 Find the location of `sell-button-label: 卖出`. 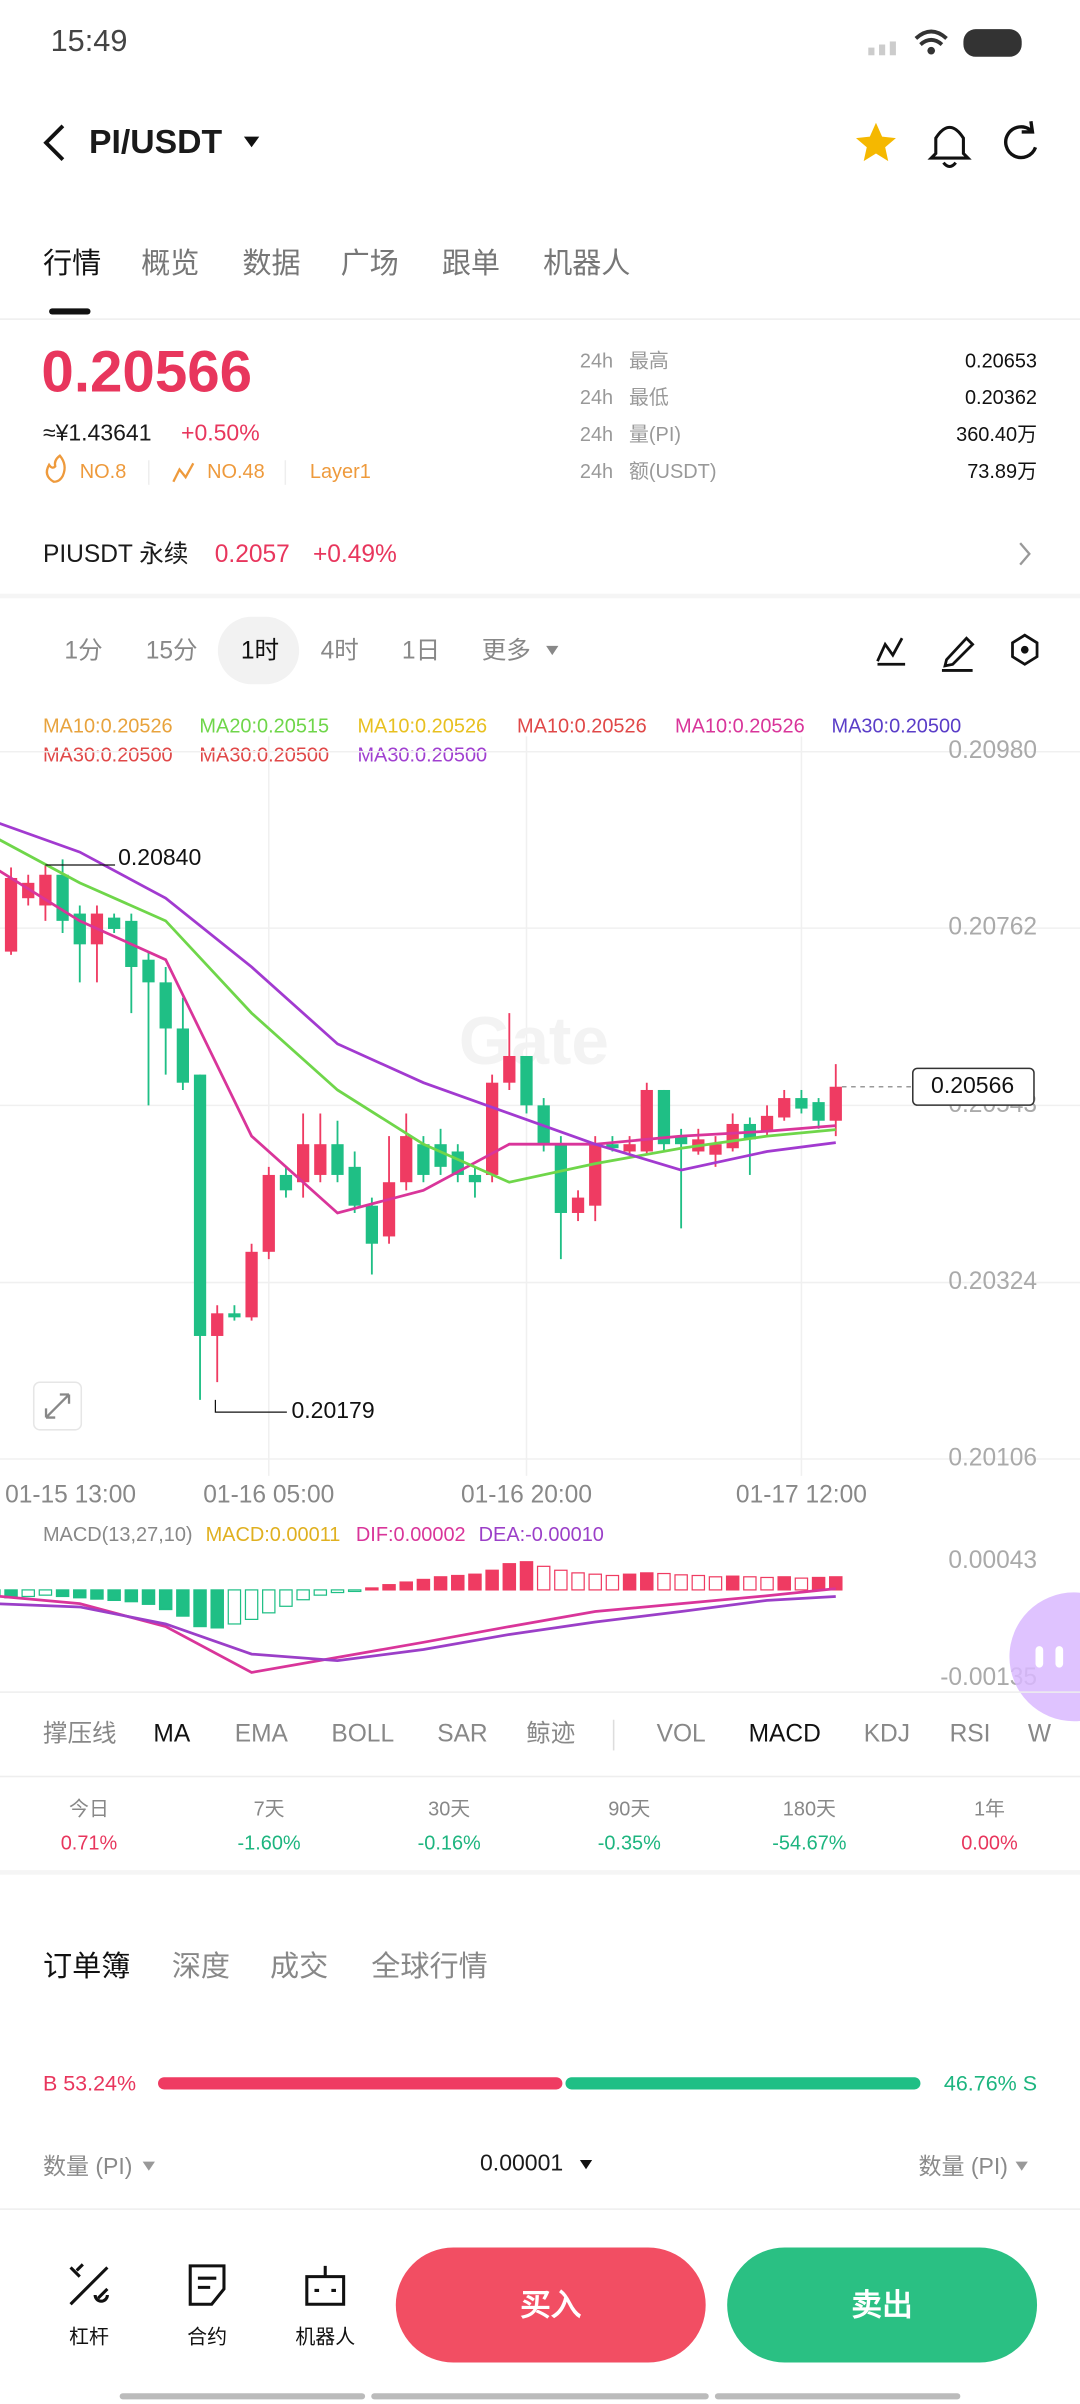

sell-button-label: 卖出 is located at coordinates (881, 2304).